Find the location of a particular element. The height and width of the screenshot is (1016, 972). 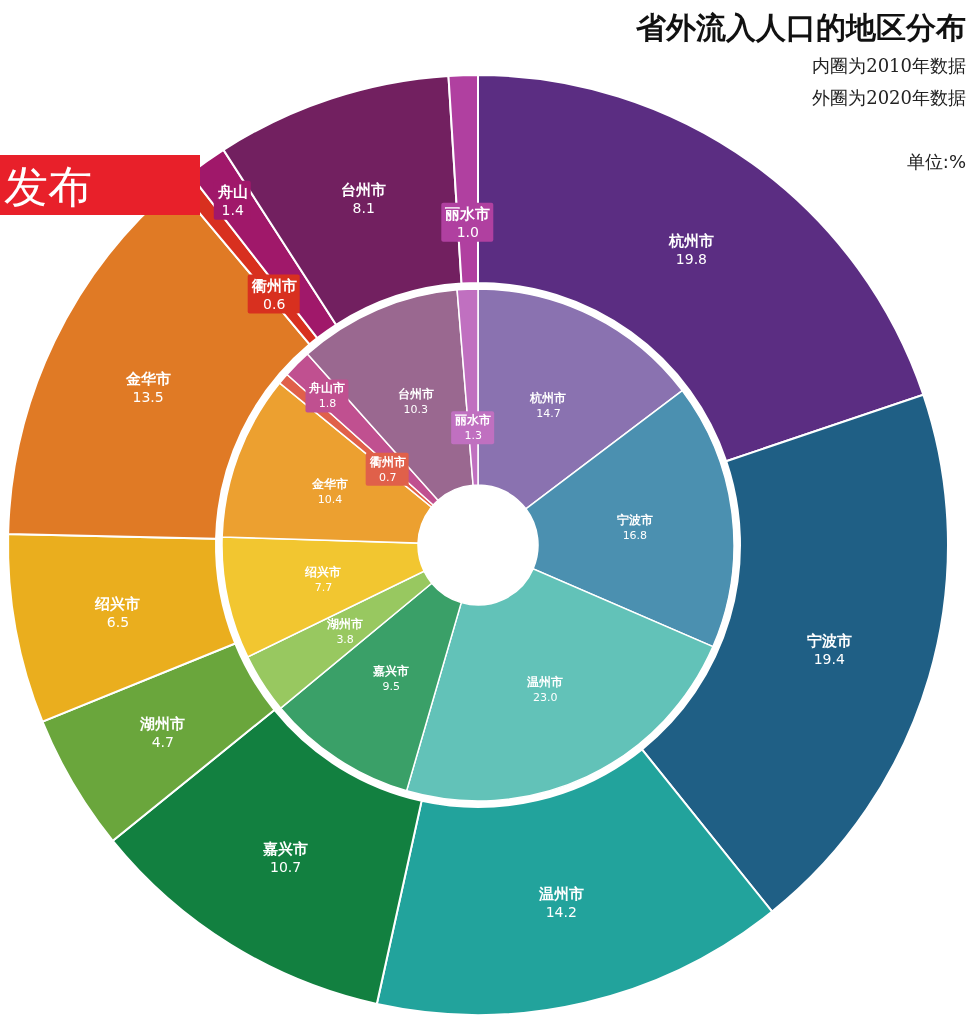

data-label: 14.7 is located at coordinates (548, 413).